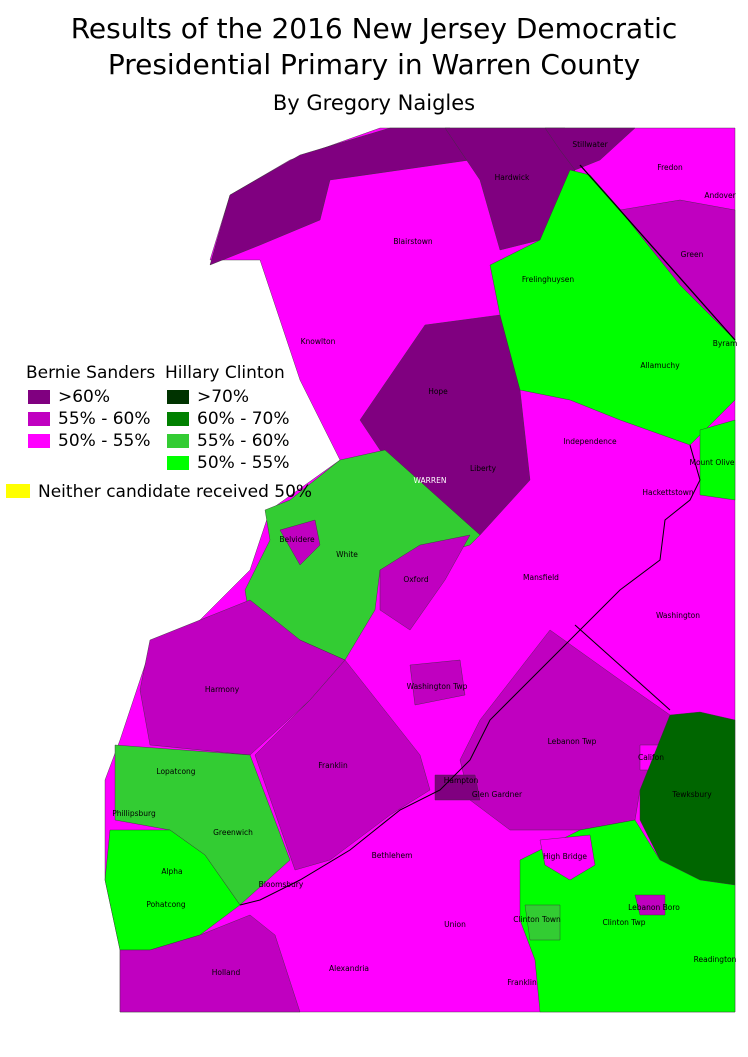  What do you see at coordinates (349, 968) in the screenshot?
I see `municipality-label: Alexandria` at bounding box center [349, 968].